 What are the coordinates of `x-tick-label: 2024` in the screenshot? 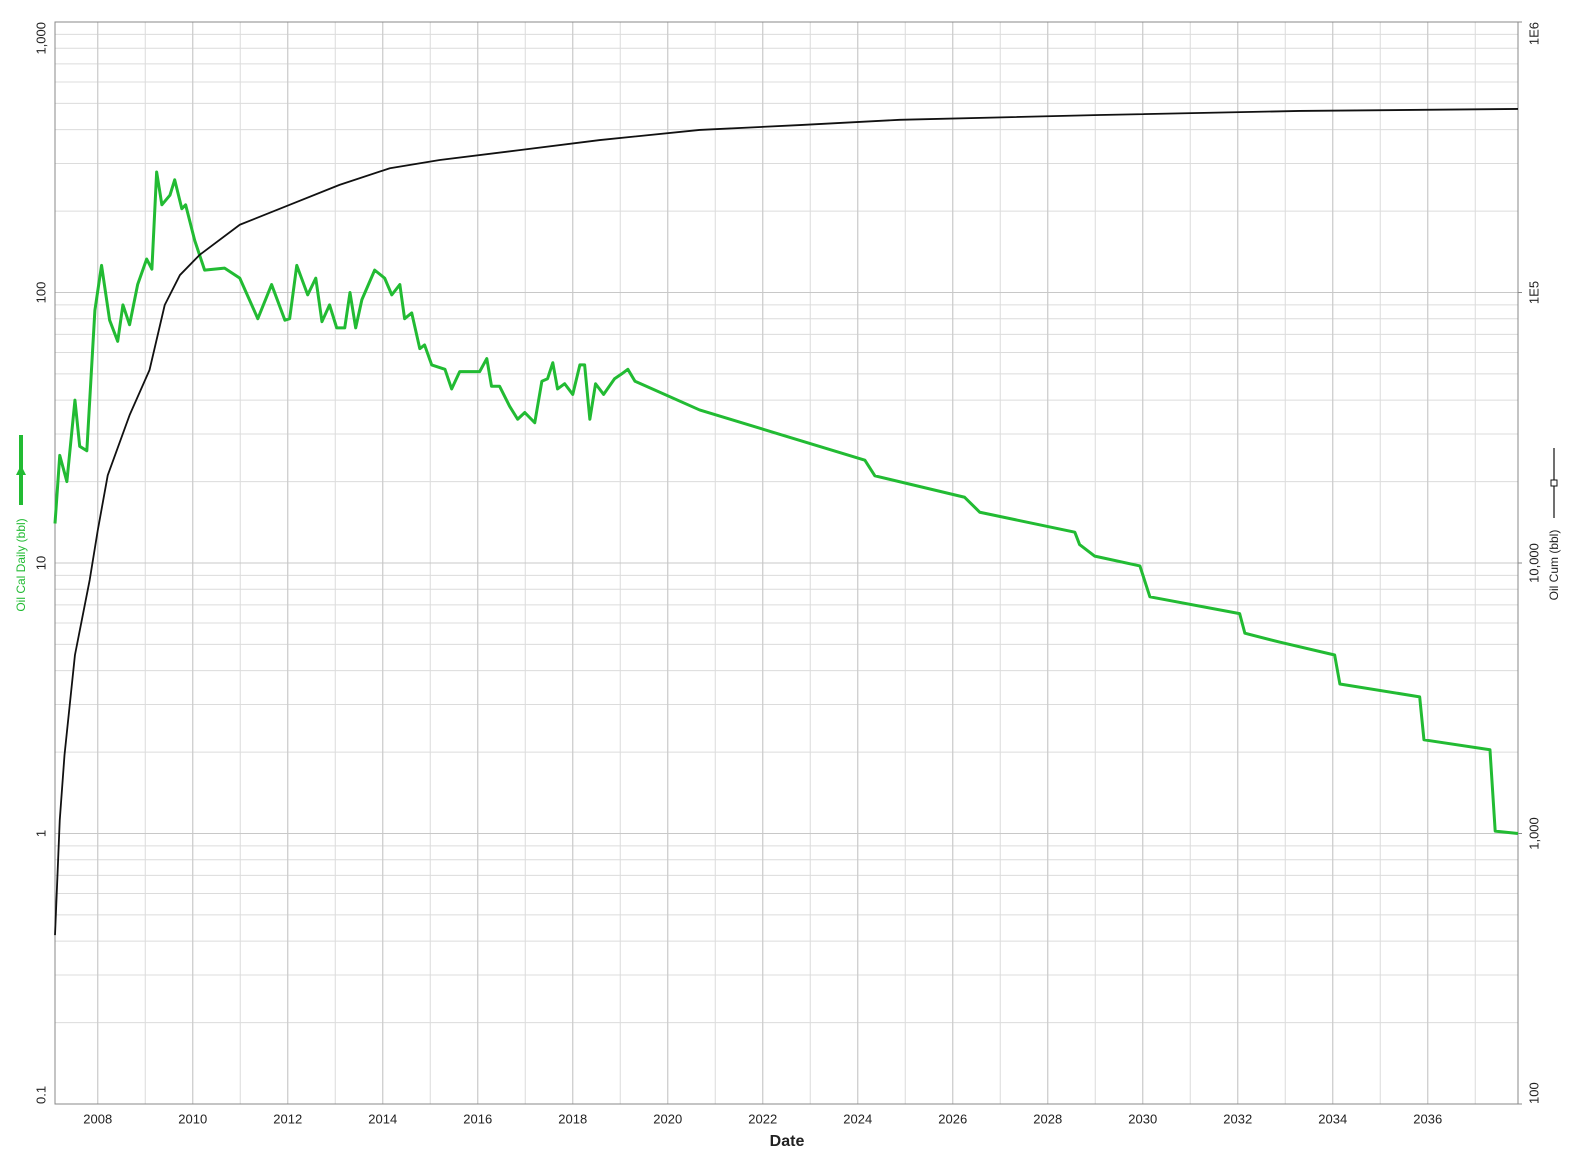 It's located at (857, 1118).